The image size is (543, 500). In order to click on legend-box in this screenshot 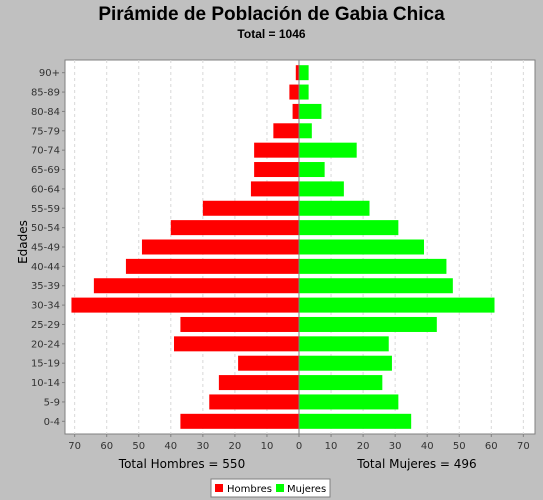, I will do `click(270, 488)`.